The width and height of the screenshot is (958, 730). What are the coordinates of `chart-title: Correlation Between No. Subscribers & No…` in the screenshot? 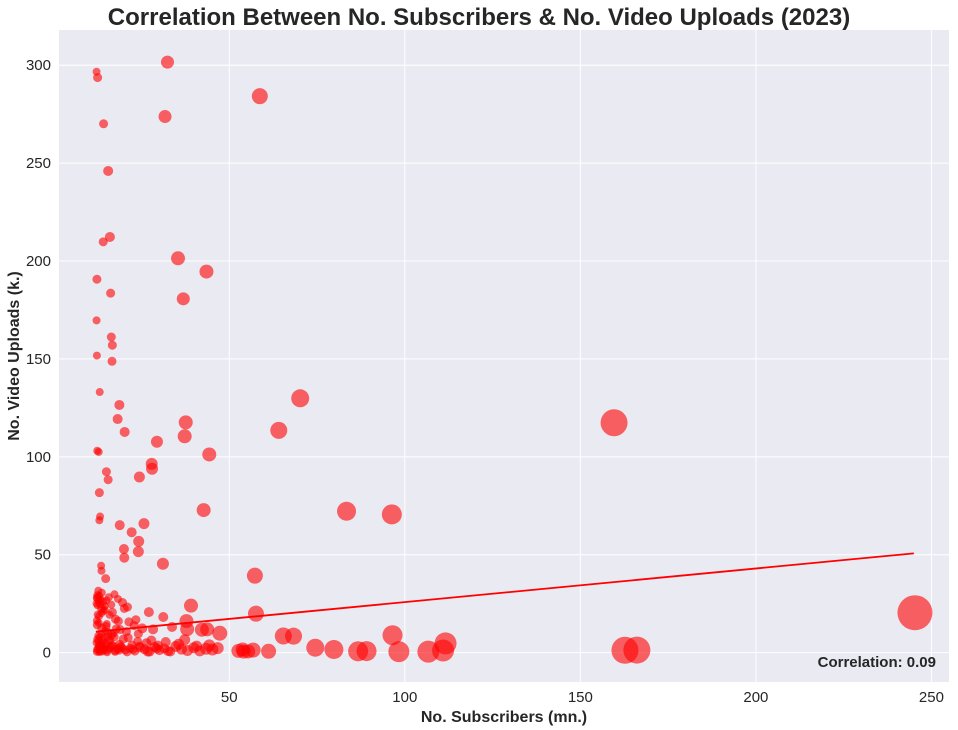 It's located at (479, 17).